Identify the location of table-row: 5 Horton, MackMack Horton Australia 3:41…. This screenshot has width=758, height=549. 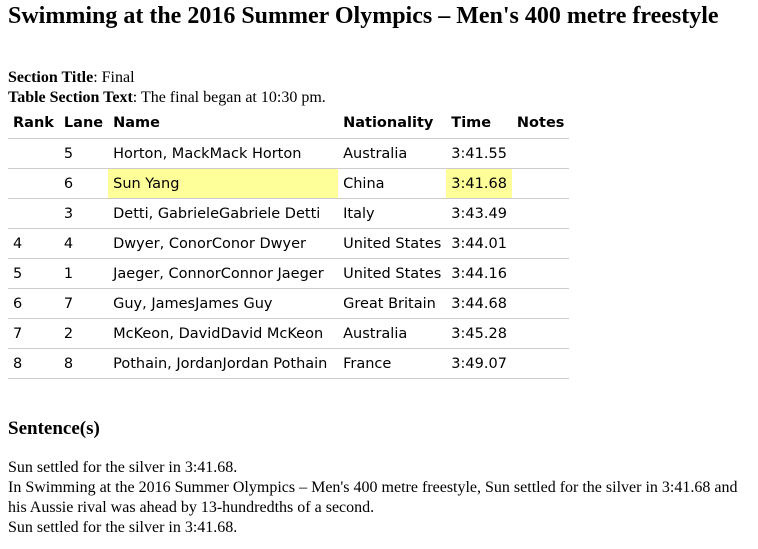
(289, 153).